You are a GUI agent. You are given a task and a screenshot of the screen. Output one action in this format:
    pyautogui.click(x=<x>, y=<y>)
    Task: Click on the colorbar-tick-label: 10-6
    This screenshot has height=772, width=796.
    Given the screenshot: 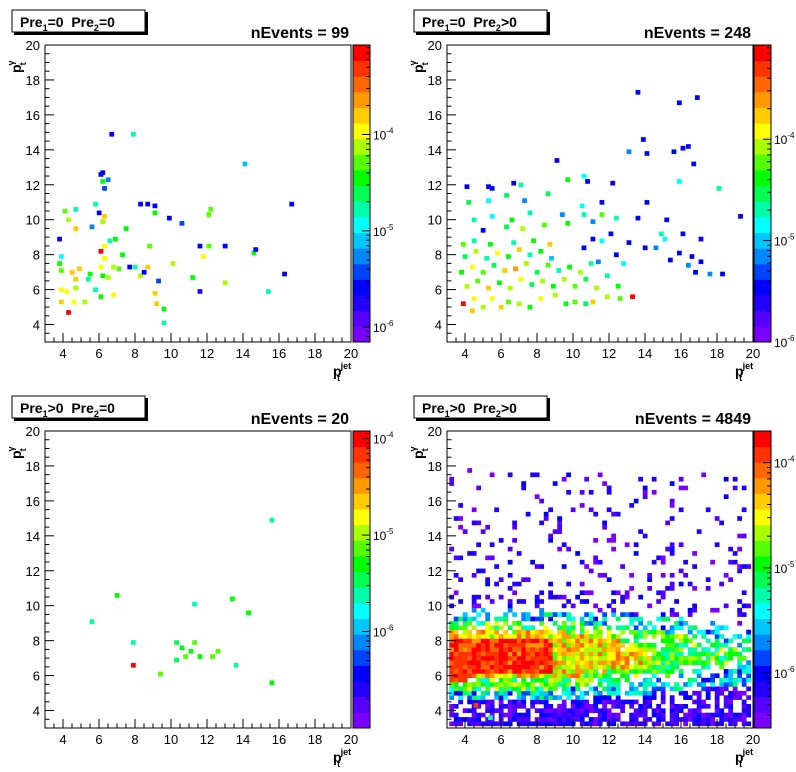 What is the action you would take?
    pyautogui.click(x=383, y=632)
    